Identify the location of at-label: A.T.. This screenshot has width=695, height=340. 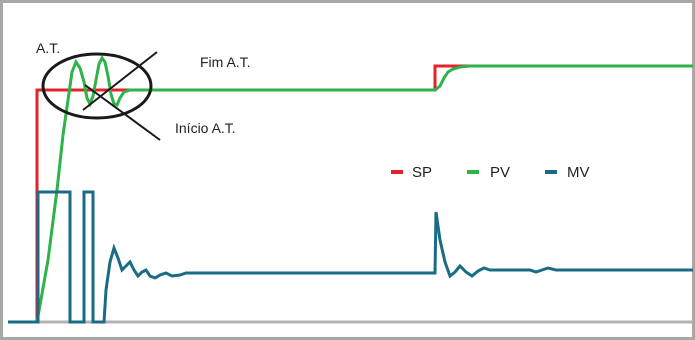
(48, 48).